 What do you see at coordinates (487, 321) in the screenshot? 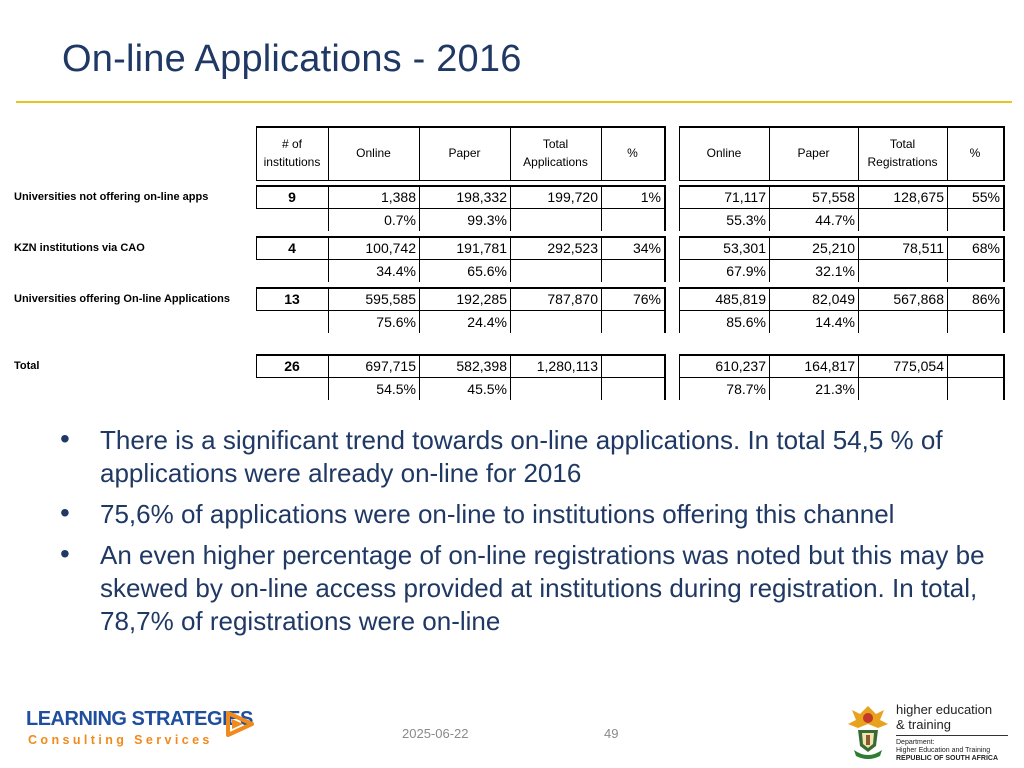
I see `cell-paper-pct: 24.4%` at bounding box center [487, 321].